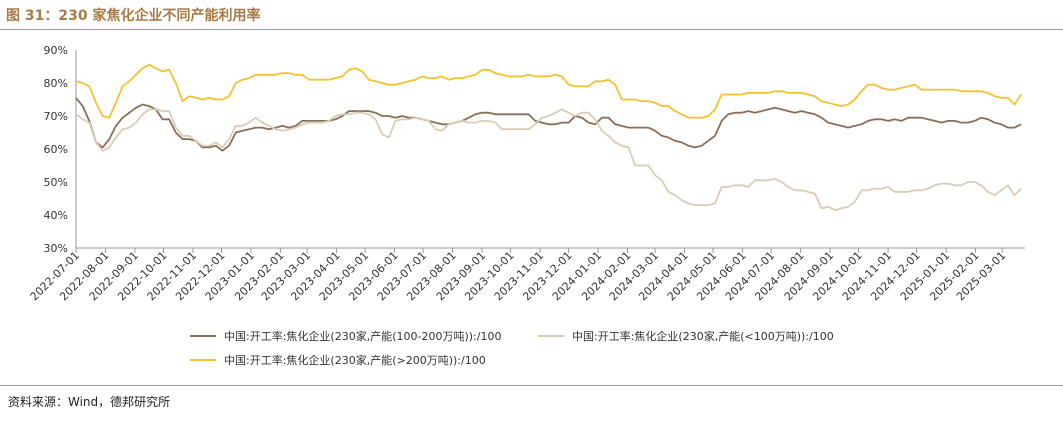 Image resolution: width=1063 pixels, height=423 pixels. Describe the element at coordinates (703, 336) in the screenshot. I see `legend-label-2: 中国:开工率:焦化企业(230家,产能(<100万吨)):/100` at that location.